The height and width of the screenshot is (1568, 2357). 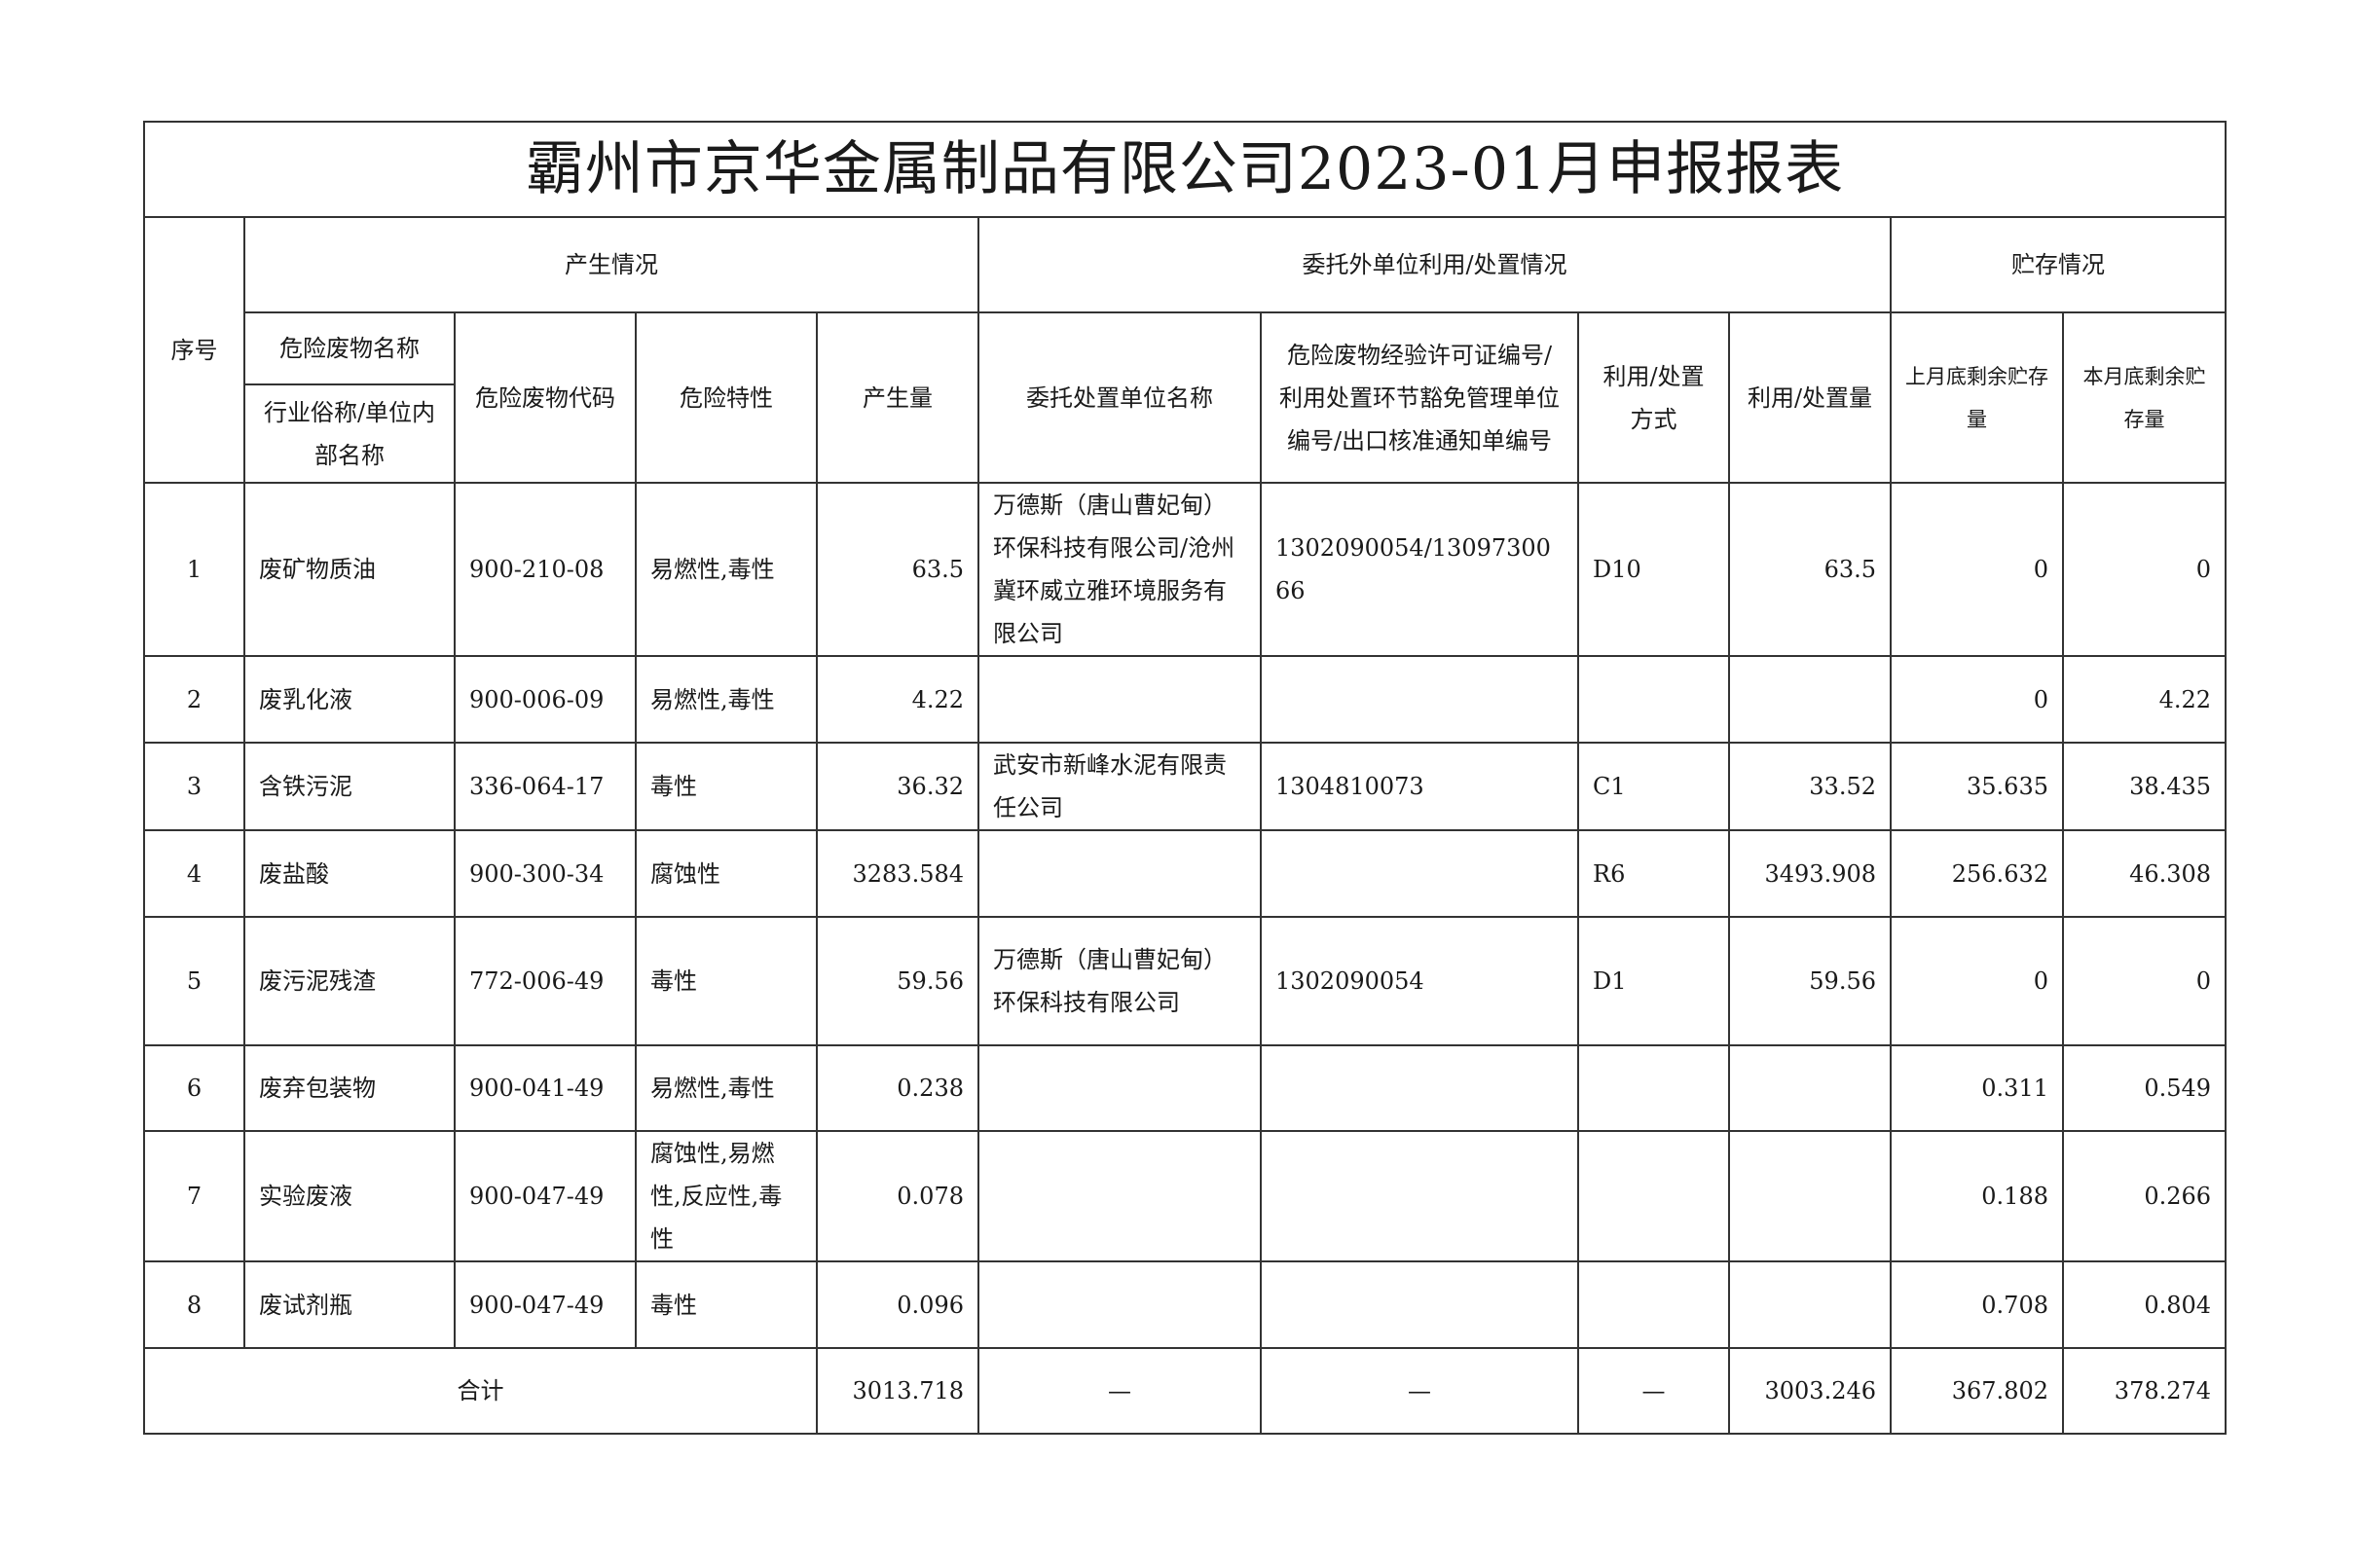 I want to click on waste-code-cell: 900-210-08, so click(x=545, y=569).